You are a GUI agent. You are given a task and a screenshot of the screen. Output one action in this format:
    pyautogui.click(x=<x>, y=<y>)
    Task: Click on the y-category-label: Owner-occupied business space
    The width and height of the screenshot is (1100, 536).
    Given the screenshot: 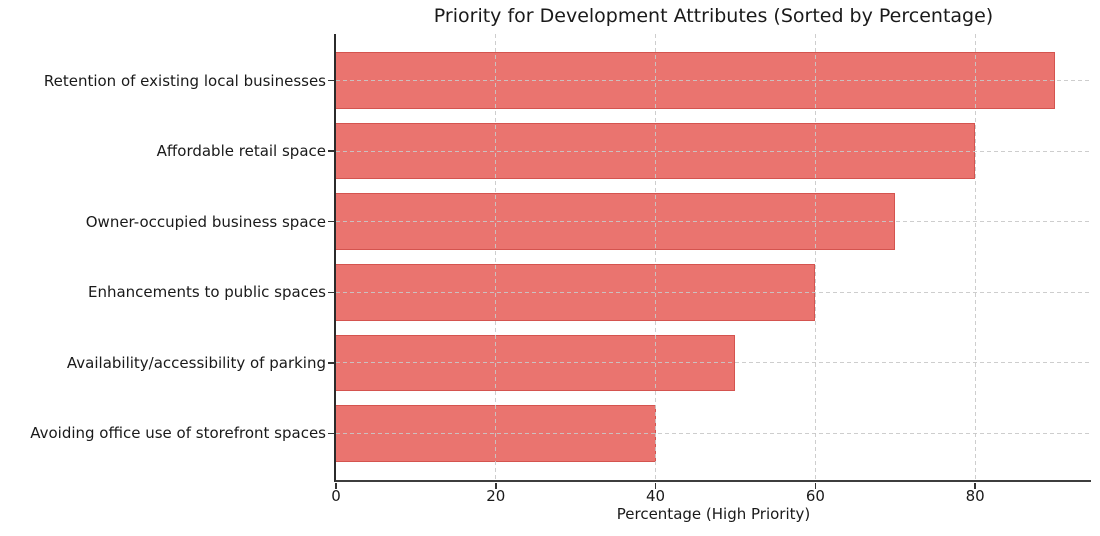 What is the action you would take?
    pyautogui.click(x=205, y=221)
    